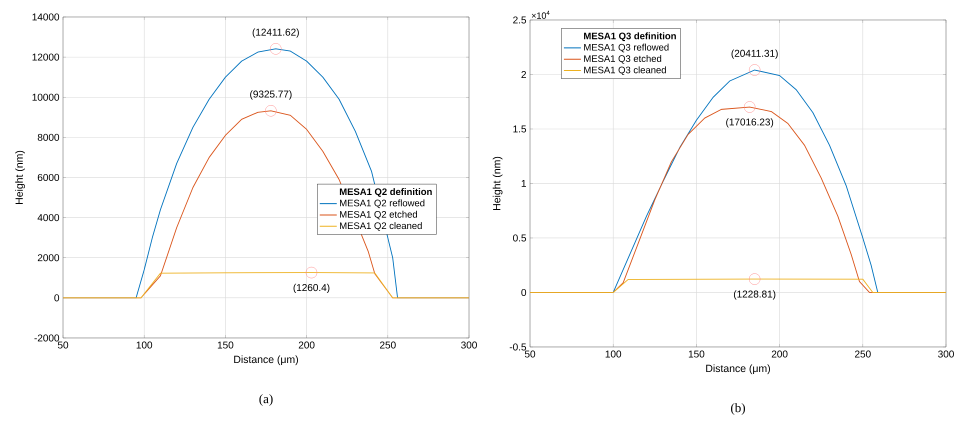 The height and width of the screenshot is (437, 965). What do you see at coordinates (47, 338) in the screenshot?
I see `y-tick-label: -2000` at bounding box center [47, 338].